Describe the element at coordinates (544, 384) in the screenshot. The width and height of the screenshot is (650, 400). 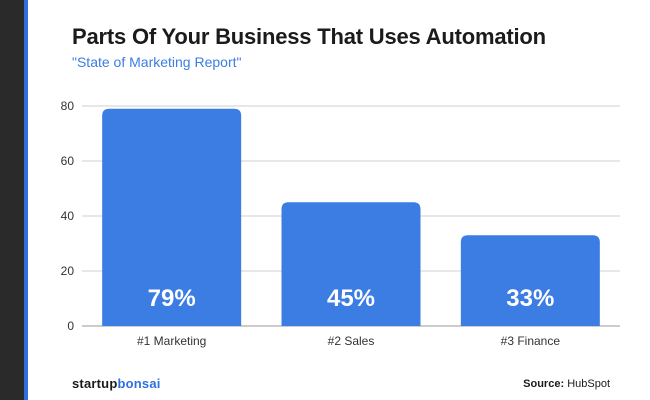
I see `source-label: Source:` at that location.